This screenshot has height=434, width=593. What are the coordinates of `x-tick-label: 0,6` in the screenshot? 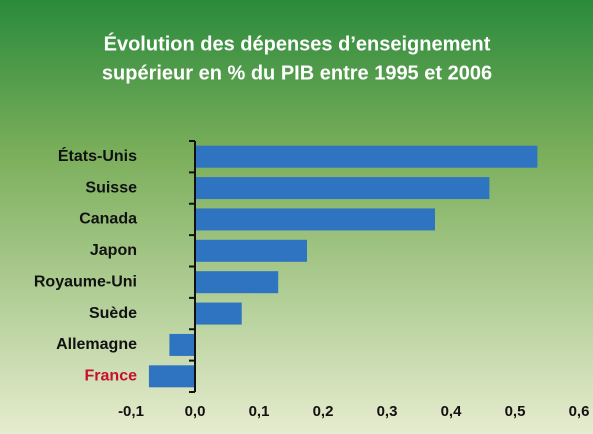 It's located at (579, 411).